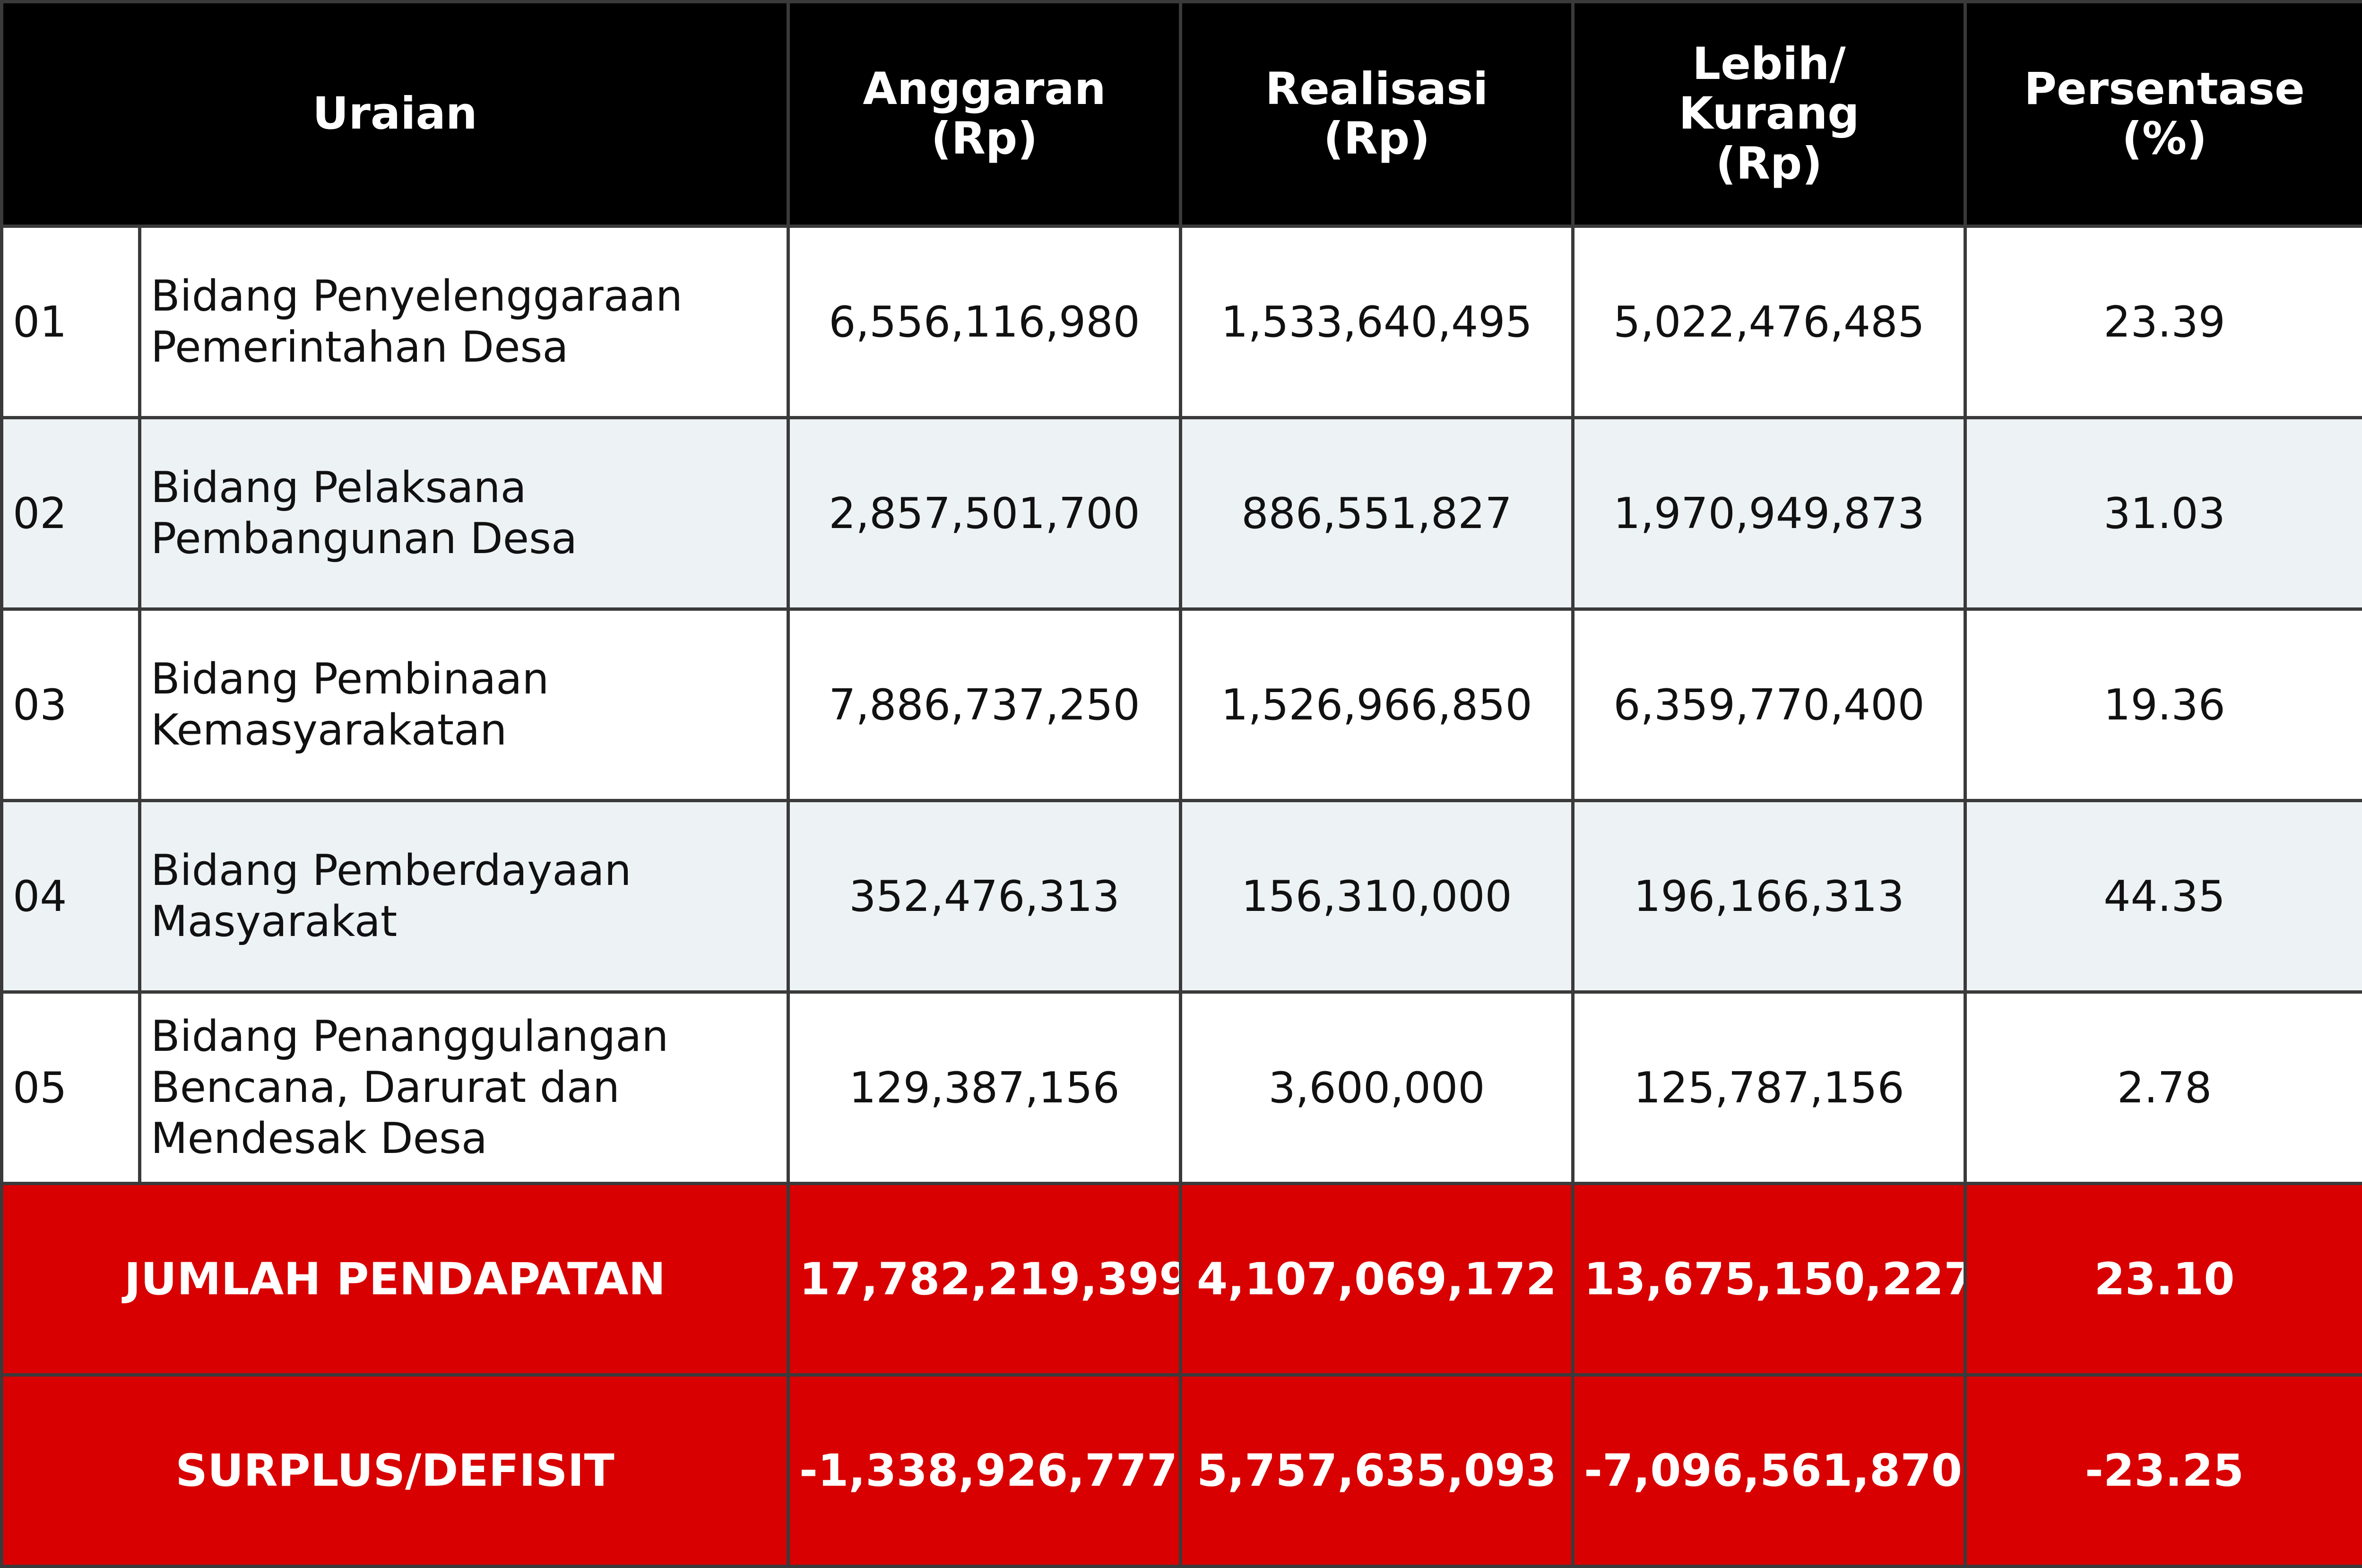  Describe the element at coordinates (1769, 322) in the screenshot. I see `row-lebih-kurang: 5,022,476,485` at that location.